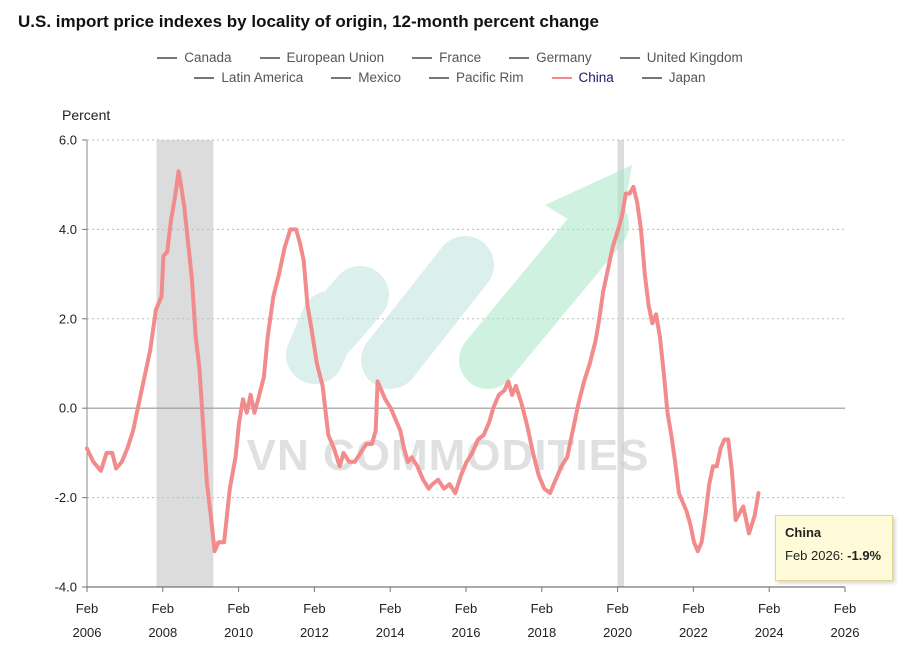 This screenshot has width=900, height=647. I want to click on legend-item-mexico: Mexico, so click(366, 77).